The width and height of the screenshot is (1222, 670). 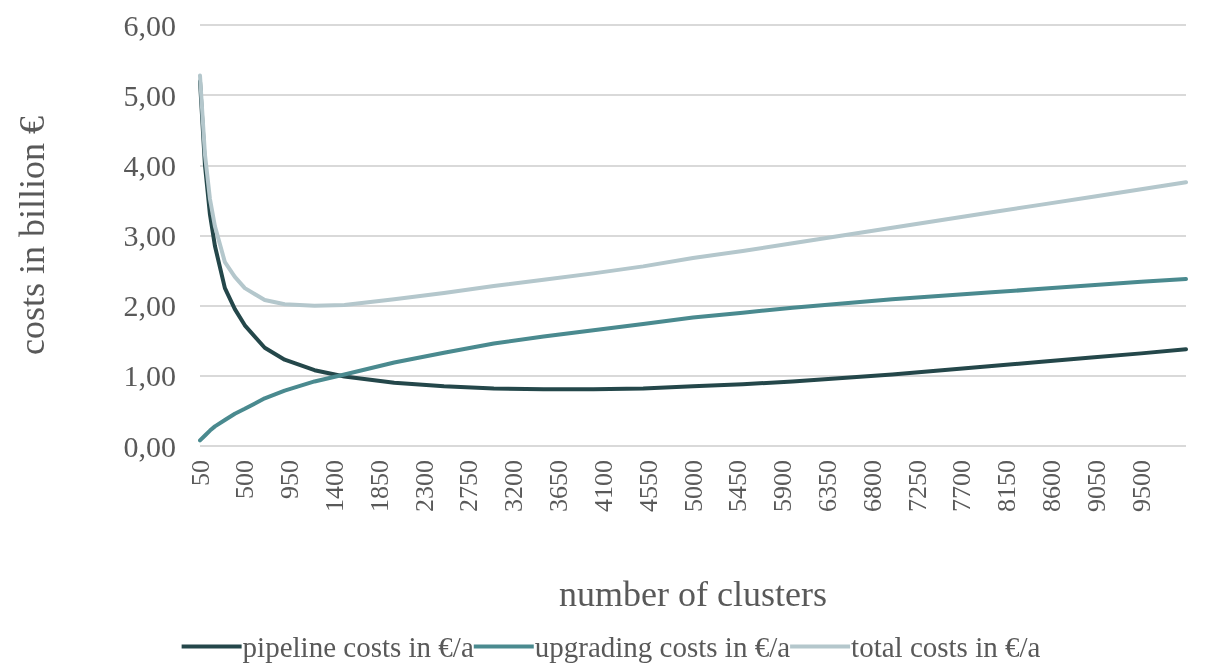 What do you see at coordinates (149, 235) in the screenshot?
I see `y-tick-label: 3,00` at bounding box center [149, 235].